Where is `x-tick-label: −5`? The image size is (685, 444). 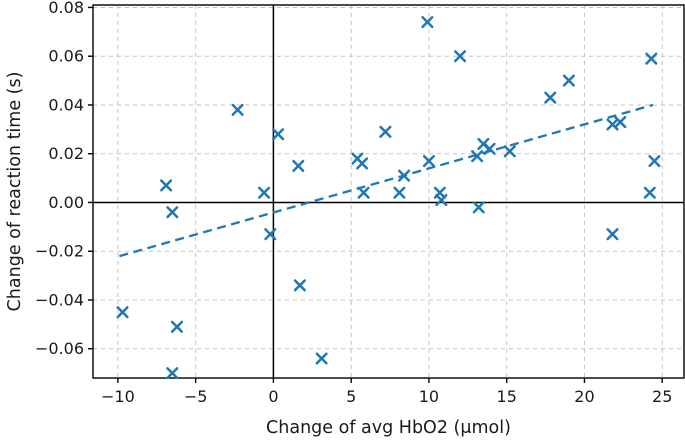 x-tick-label: −5 is located at coordinates (196, 396).